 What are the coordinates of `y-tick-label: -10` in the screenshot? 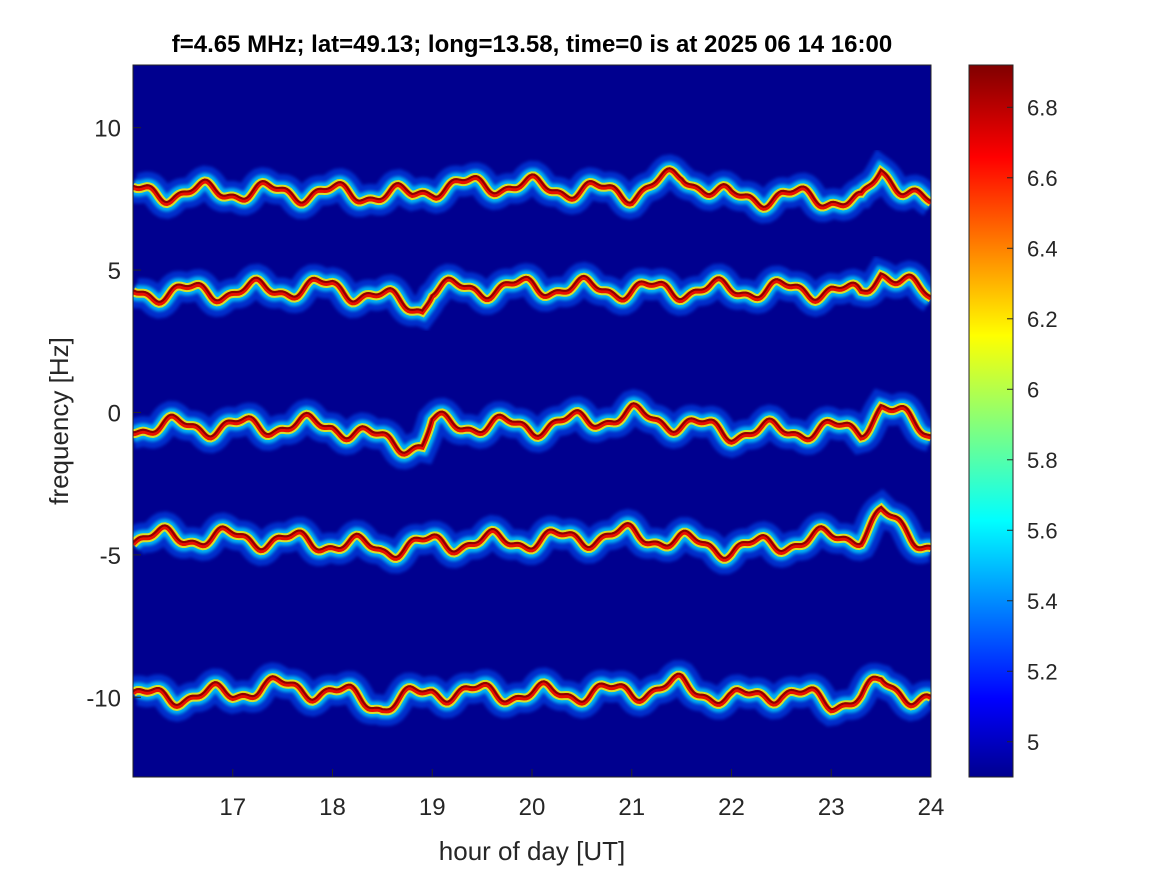 It's located at (103, 698).